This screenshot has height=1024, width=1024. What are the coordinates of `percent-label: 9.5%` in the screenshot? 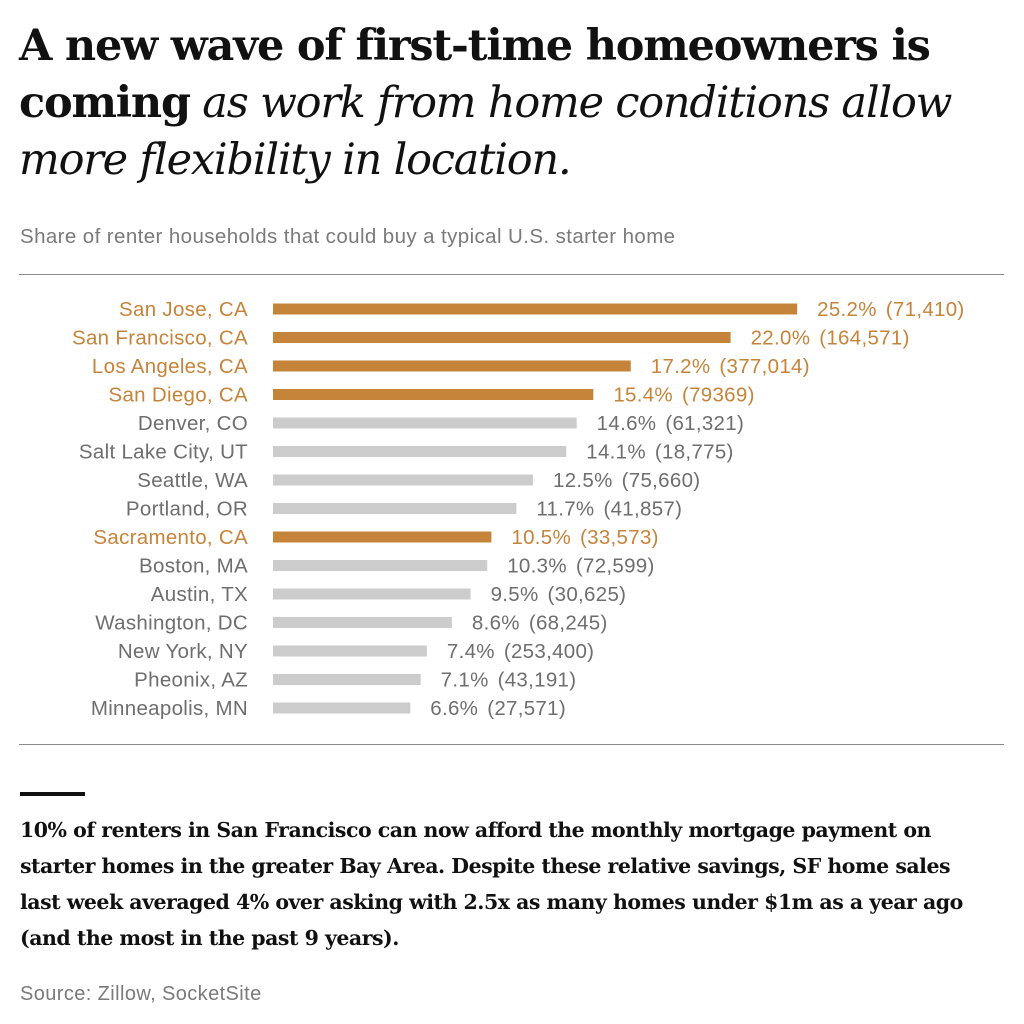 It's located at (515, 594).